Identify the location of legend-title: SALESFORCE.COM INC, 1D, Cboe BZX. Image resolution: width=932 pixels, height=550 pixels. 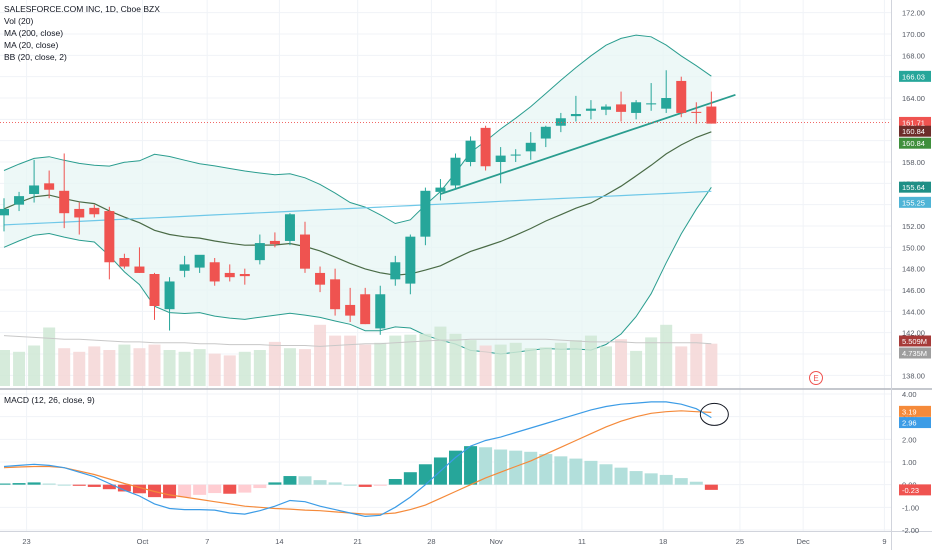
(82, 9).